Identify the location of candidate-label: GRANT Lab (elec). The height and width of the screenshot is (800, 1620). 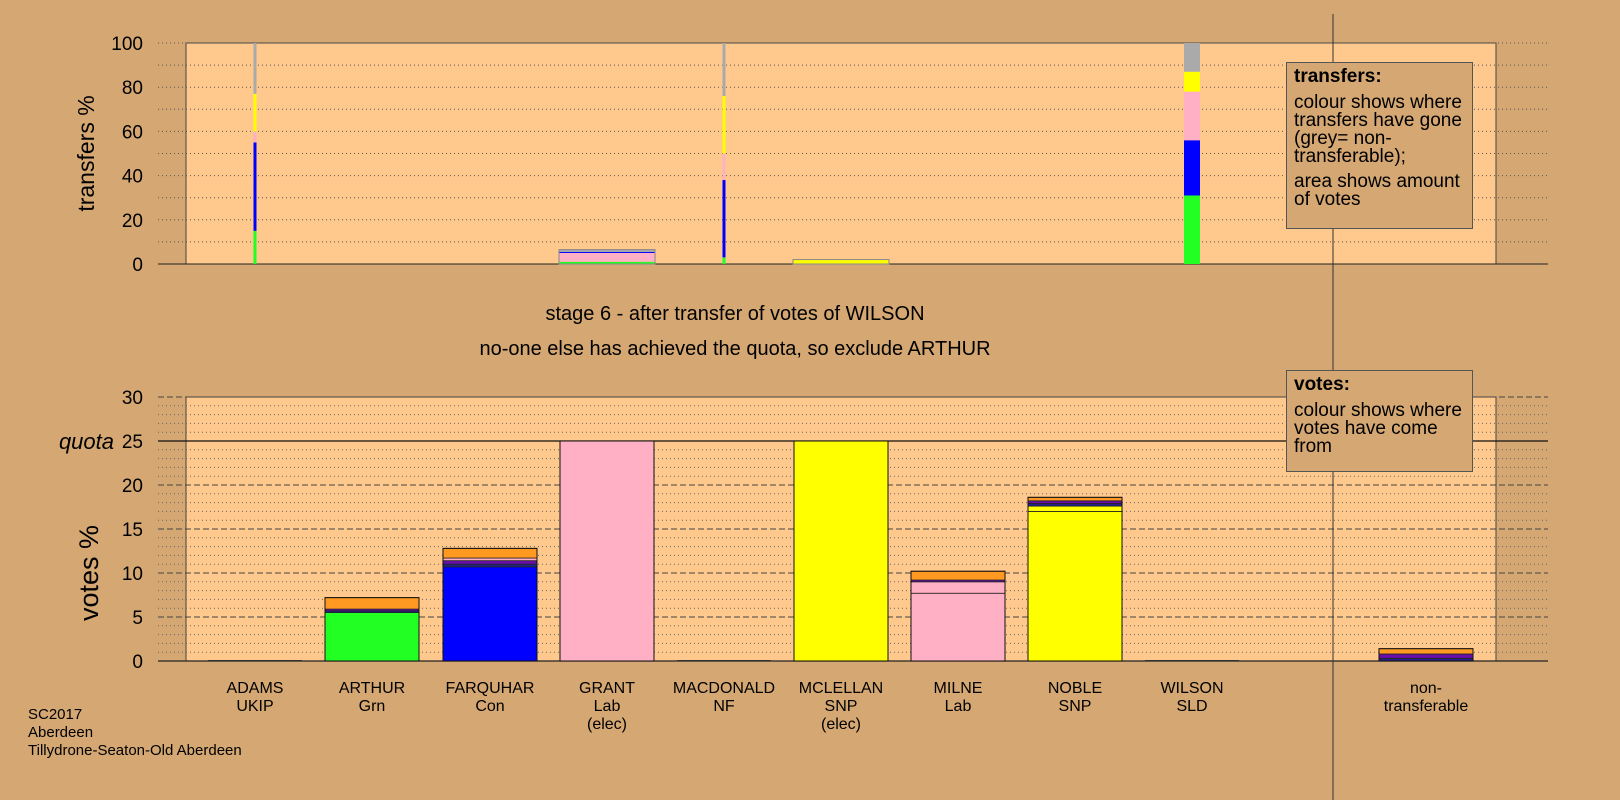
(607, 707).